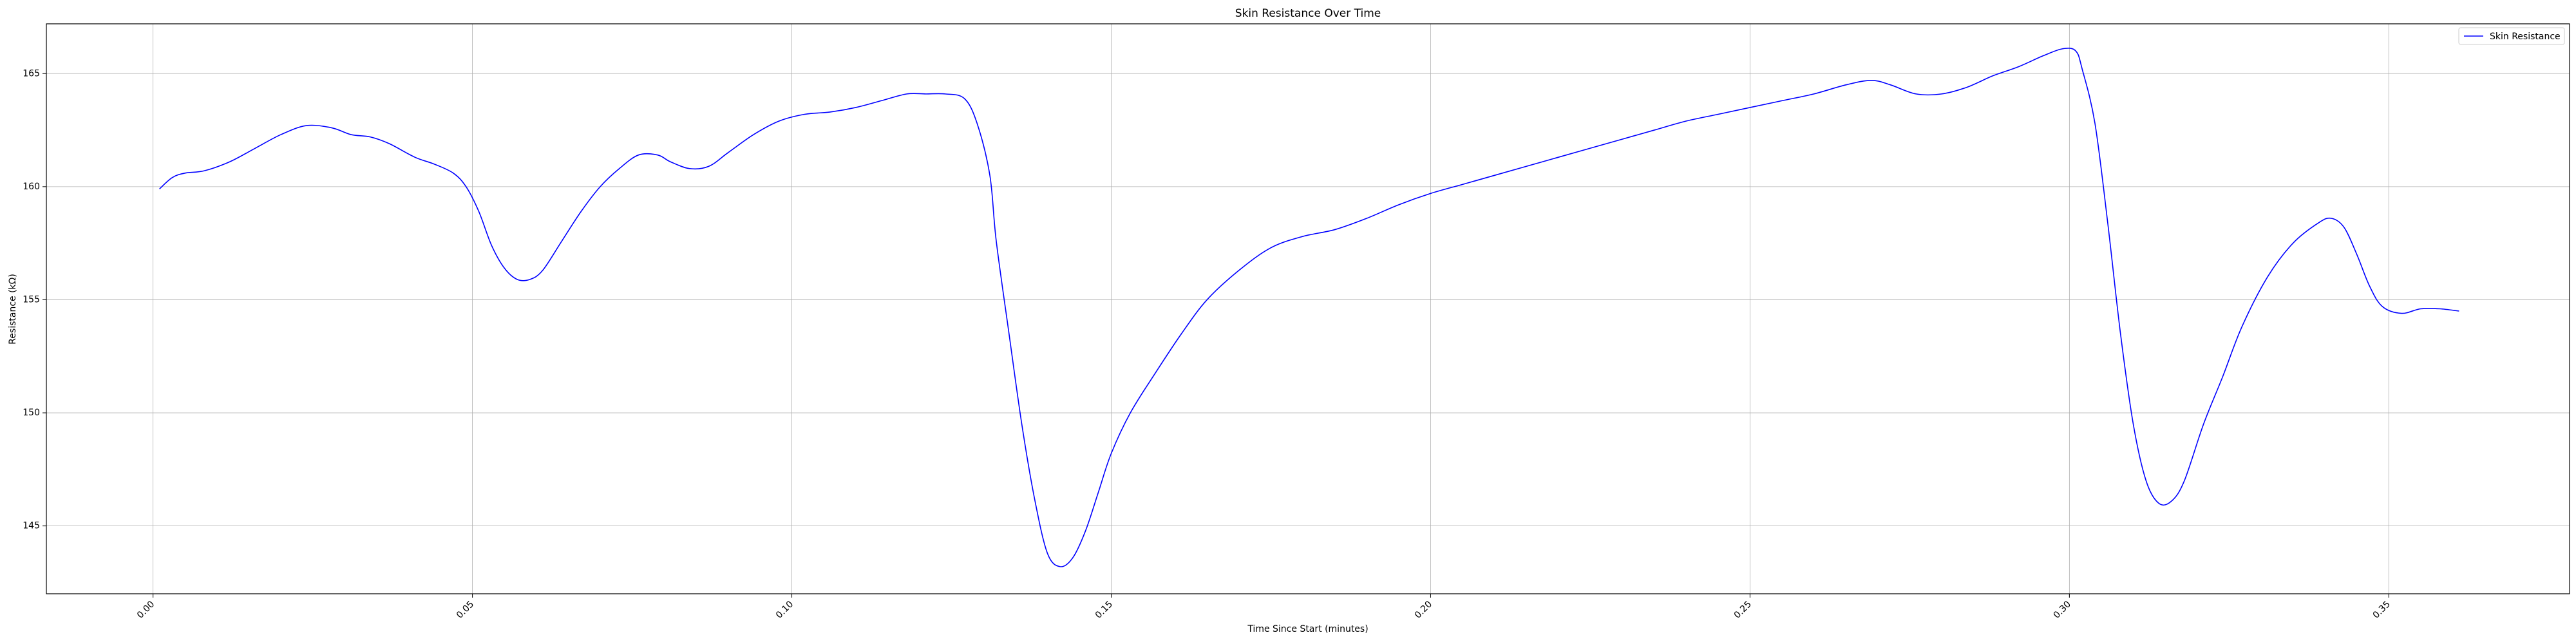  I want to click on x-axis-label: Time Since Start (minutes), so click(1307, 629).